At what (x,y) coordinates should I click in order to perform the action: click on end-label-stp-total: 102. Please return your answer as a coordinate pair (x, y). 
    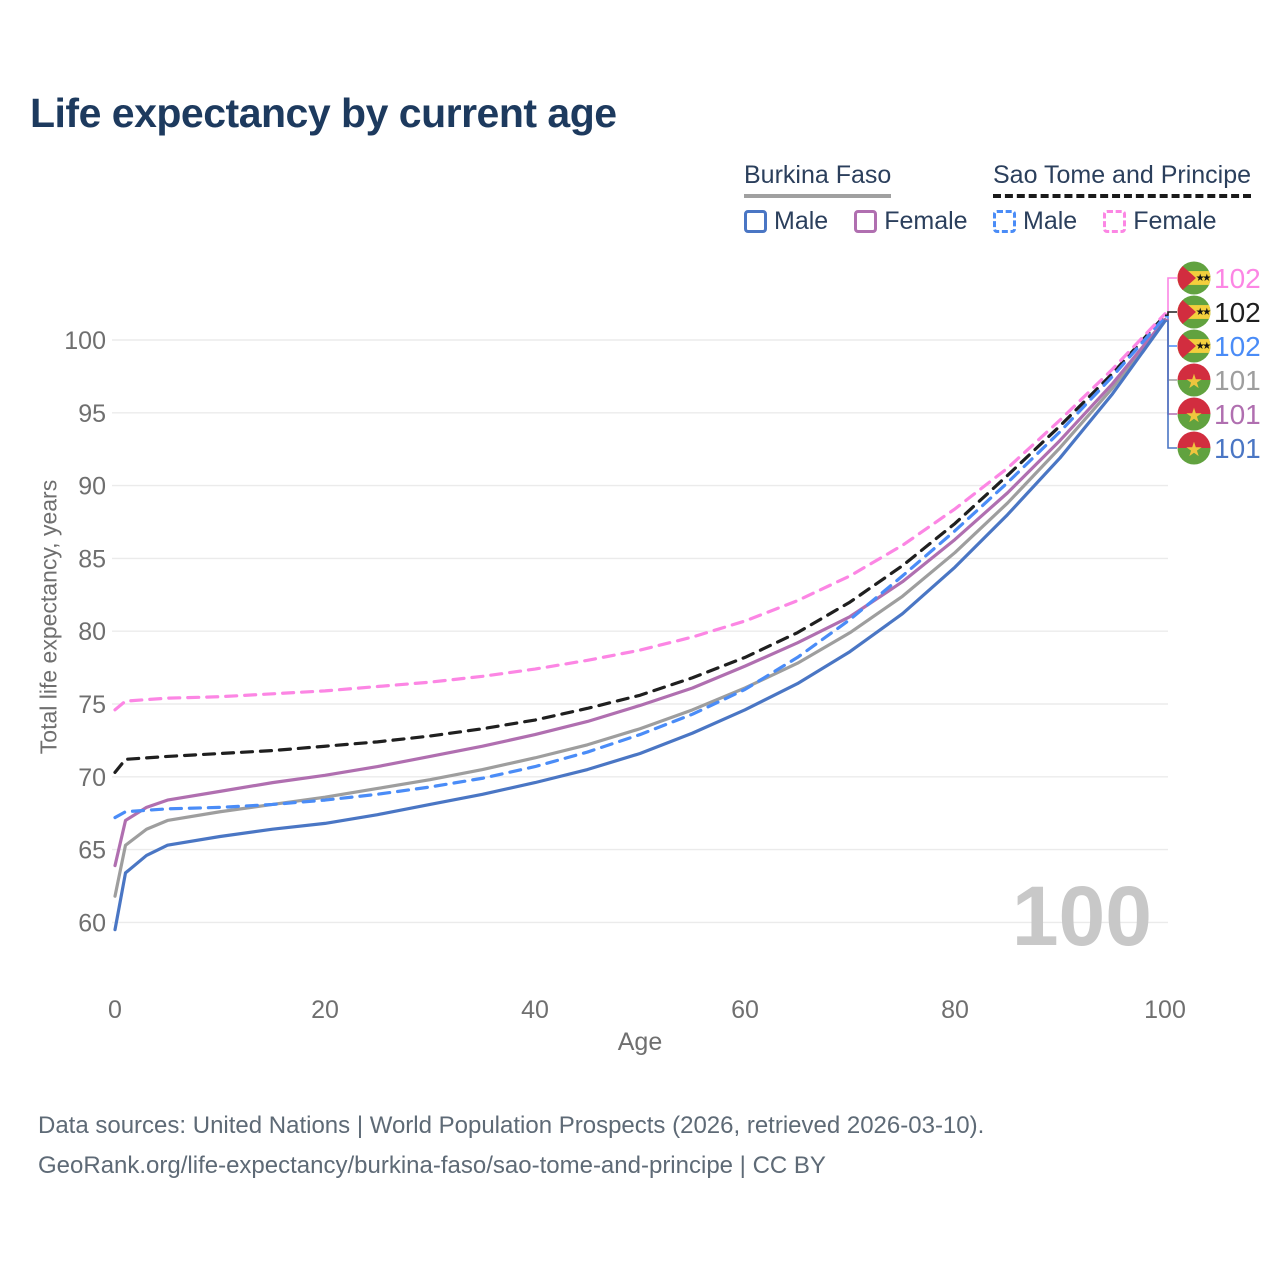
    Looking at the image, I should click on (1237, 312).